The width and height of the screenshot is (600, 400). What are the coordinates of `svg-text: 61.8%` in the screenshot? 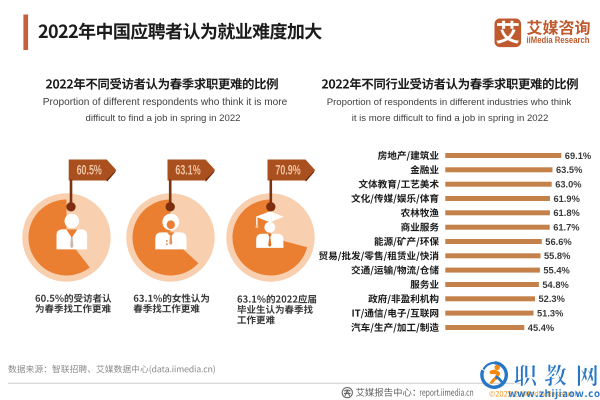 It's located at (566, 213).